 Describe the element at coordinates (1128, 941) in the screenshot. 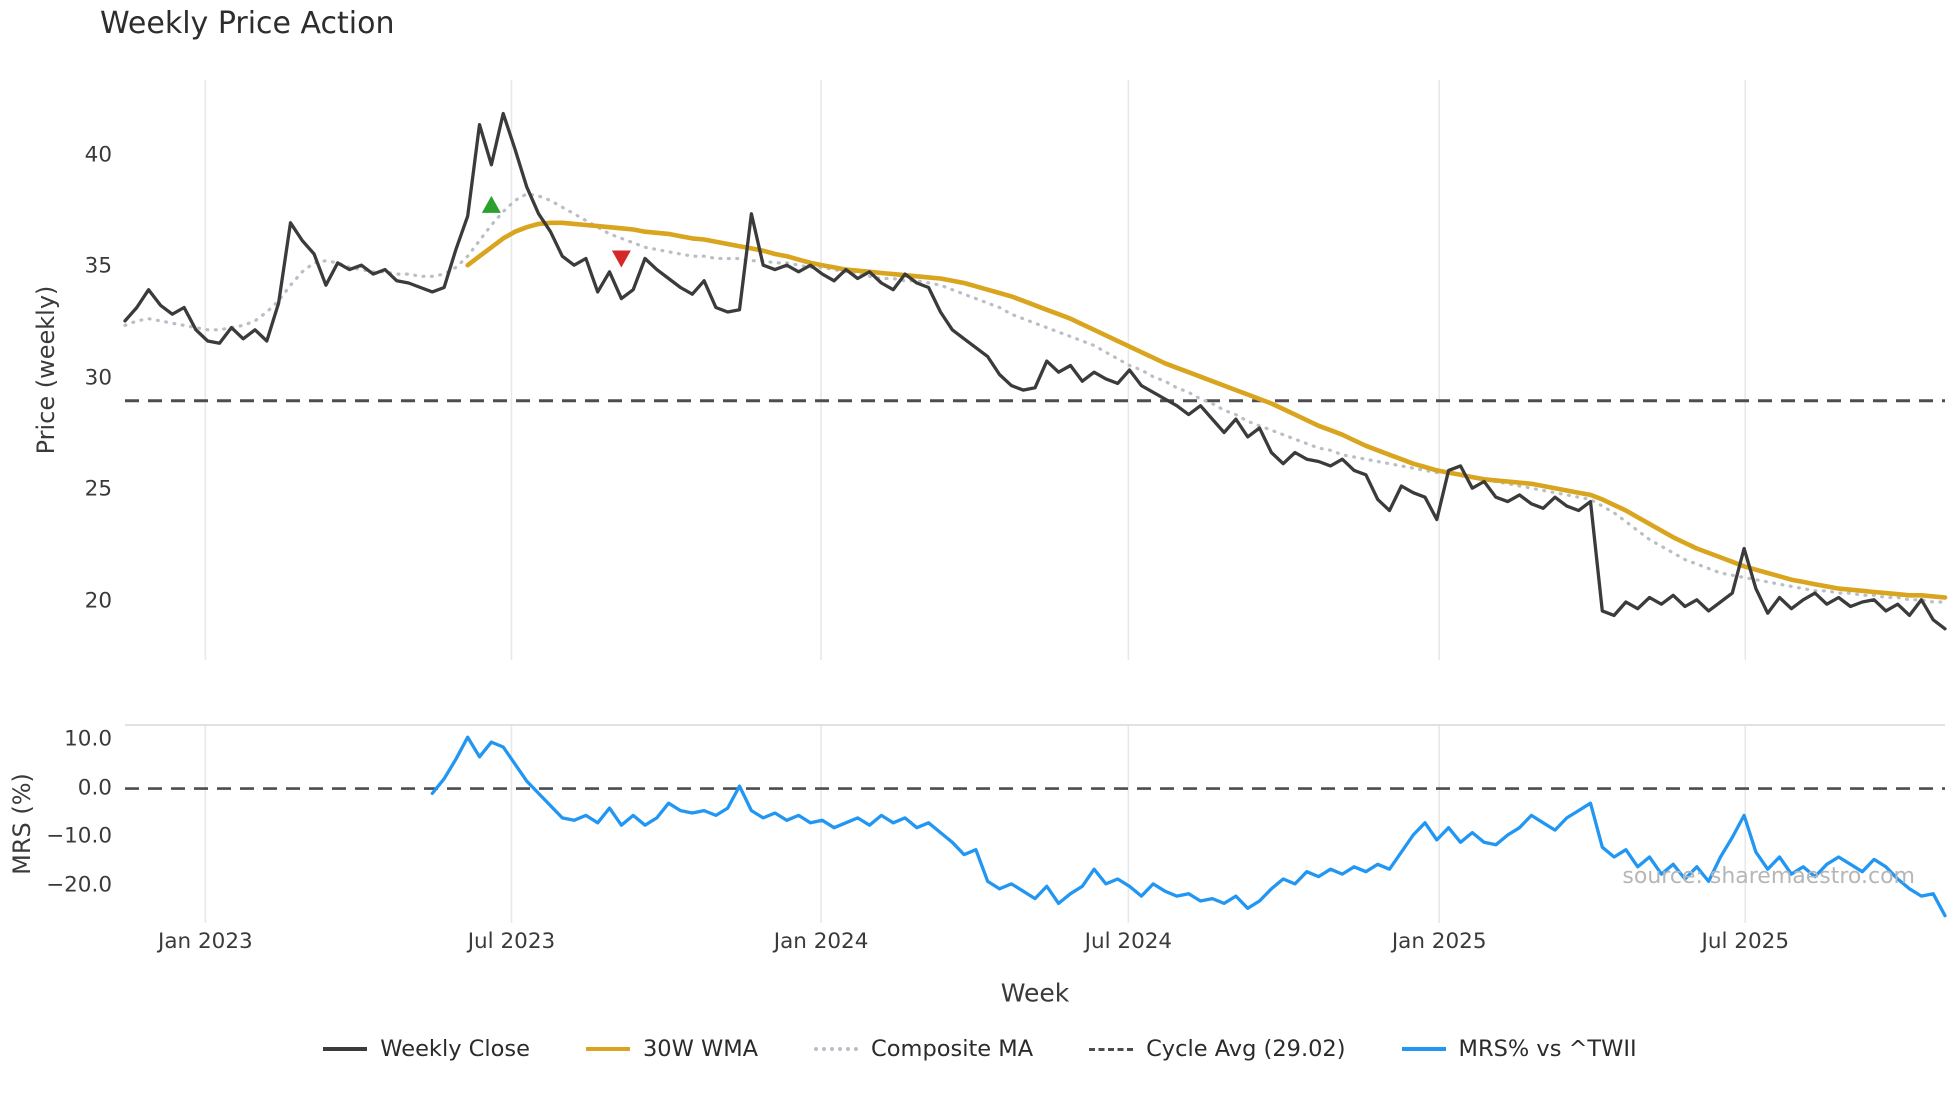

I see `x-tick-label: Jul 2024` at that location.